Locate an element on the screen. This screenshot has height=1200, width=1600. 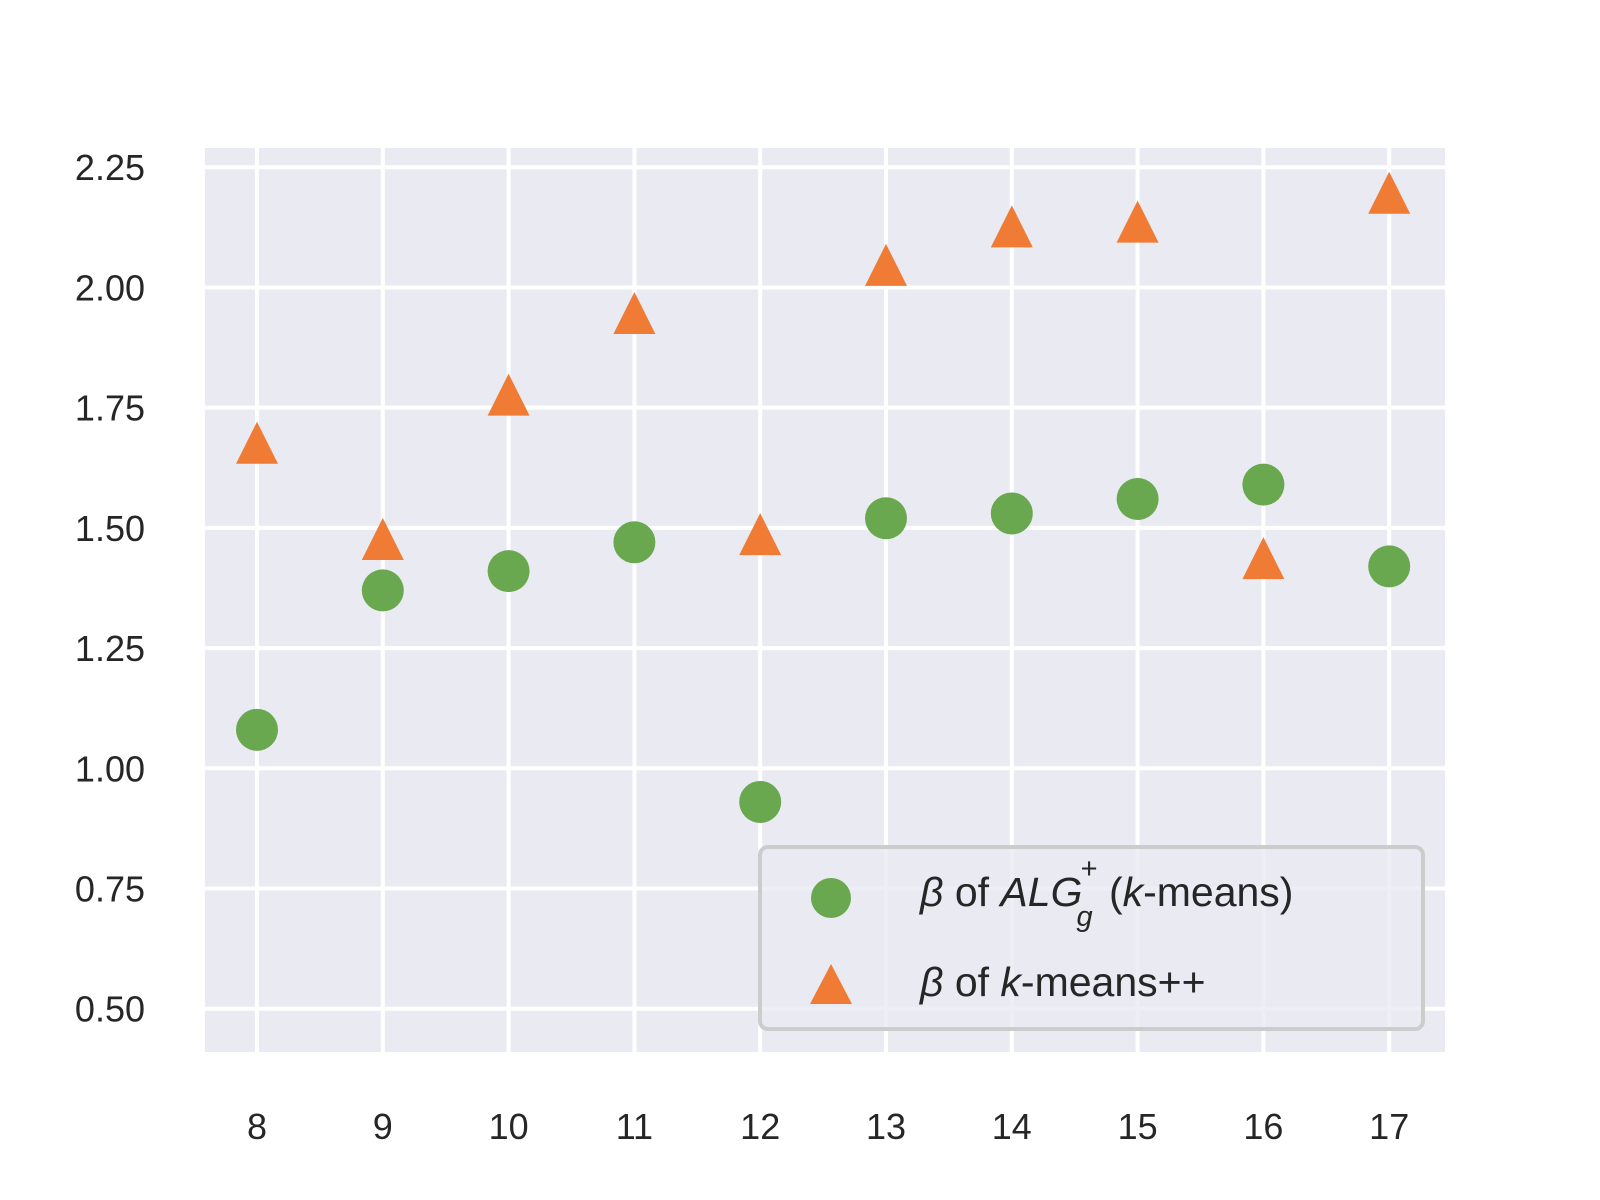
y-axis-ticks: 0.50 0.75 1.00 1.25 1.50 1.75 2.00 2.25 is located at coordinates (110, 588).